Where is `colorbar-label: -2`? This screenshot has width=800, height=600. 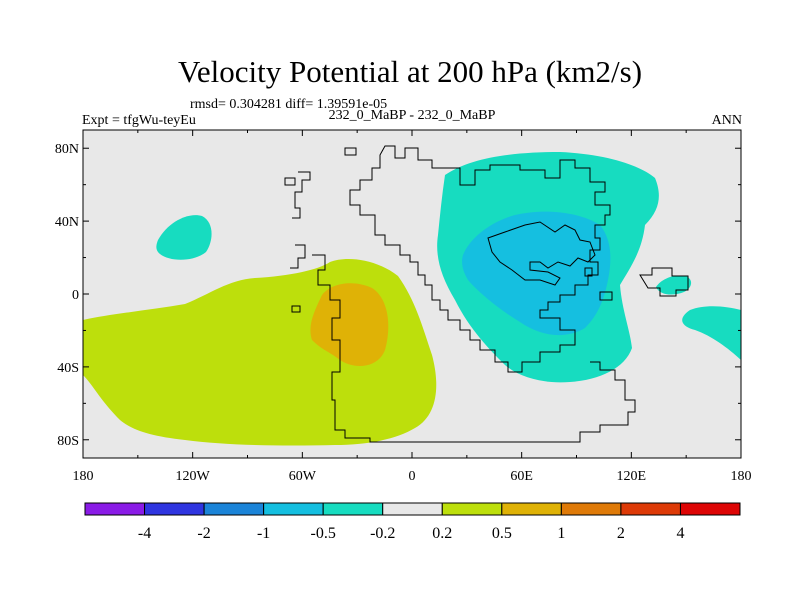
colorbar-label: -2 is located at coordinates (203, 533).